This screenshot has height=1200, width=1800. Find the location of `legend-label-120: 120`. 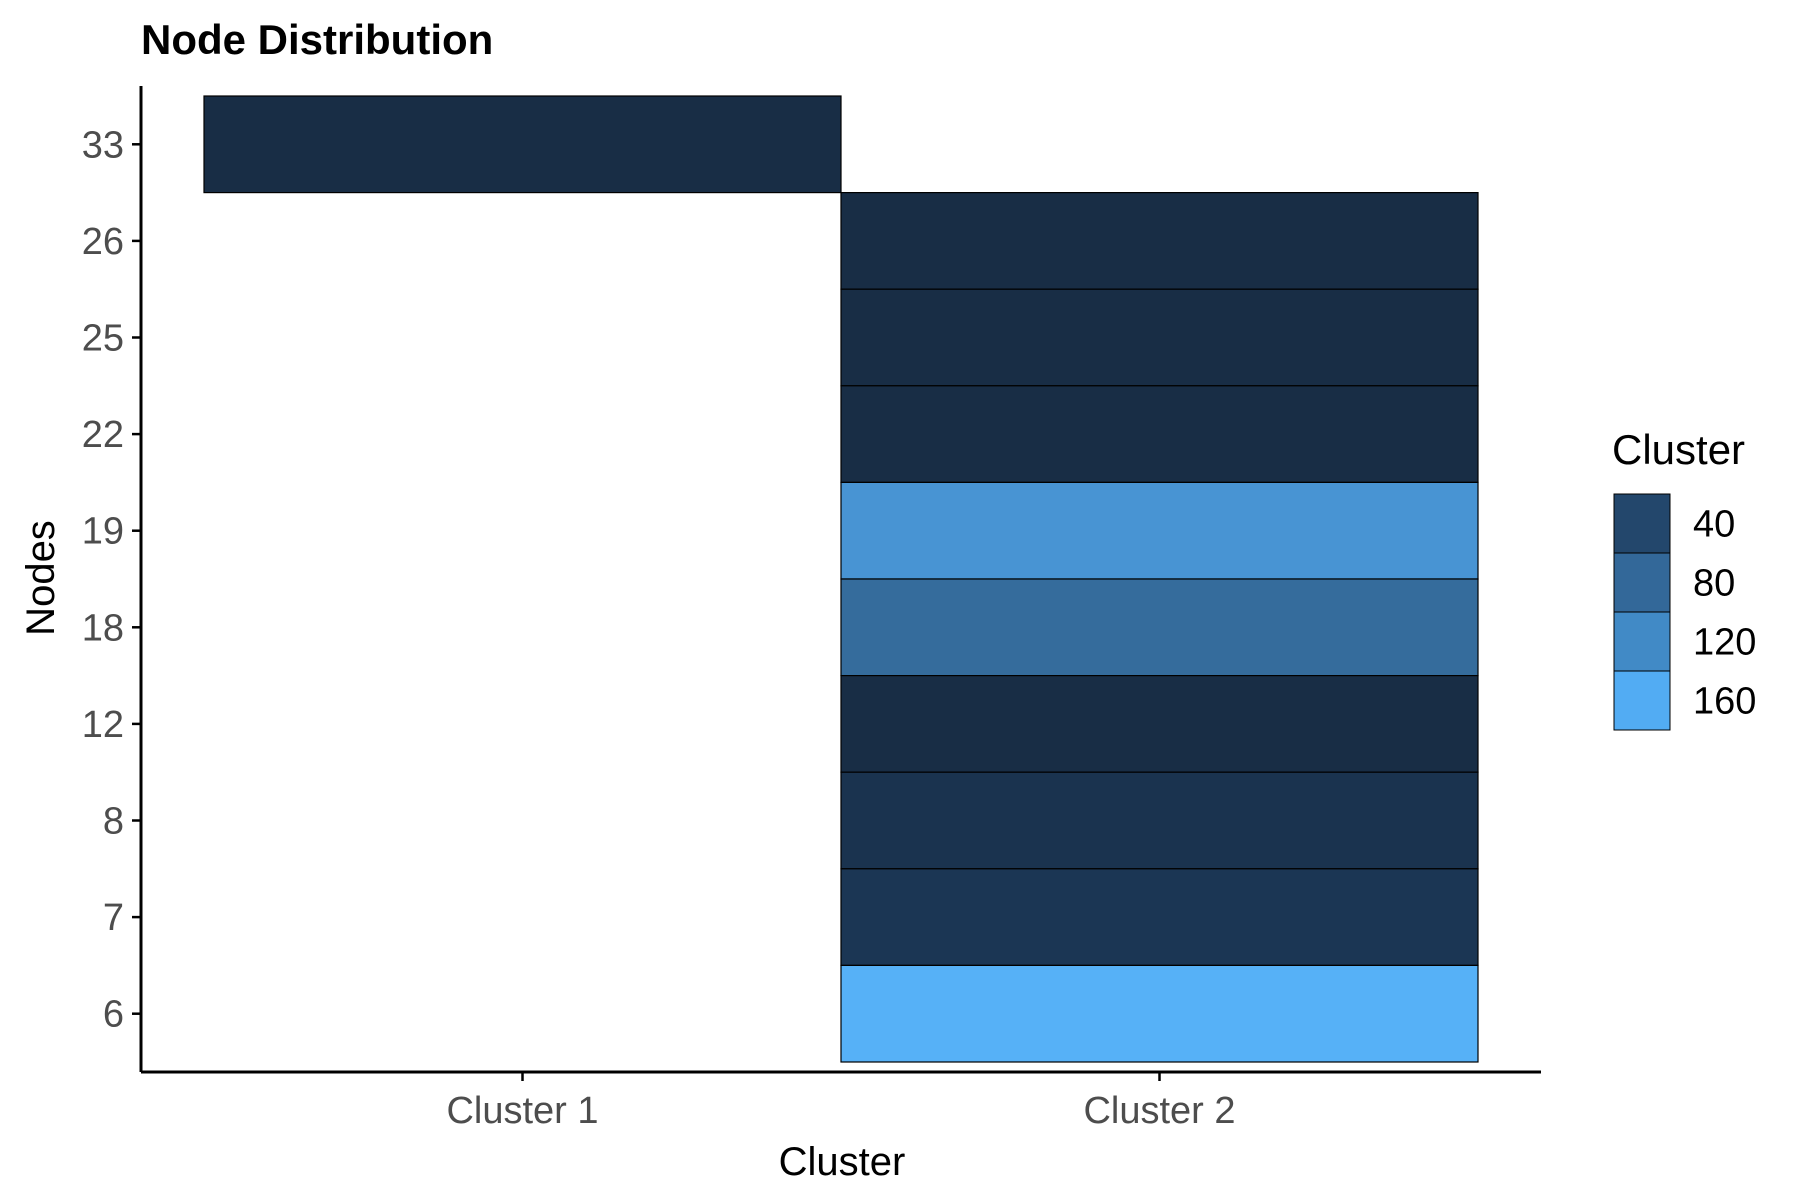

legend-label-120: 120 is located at coordinates (1724, 643).